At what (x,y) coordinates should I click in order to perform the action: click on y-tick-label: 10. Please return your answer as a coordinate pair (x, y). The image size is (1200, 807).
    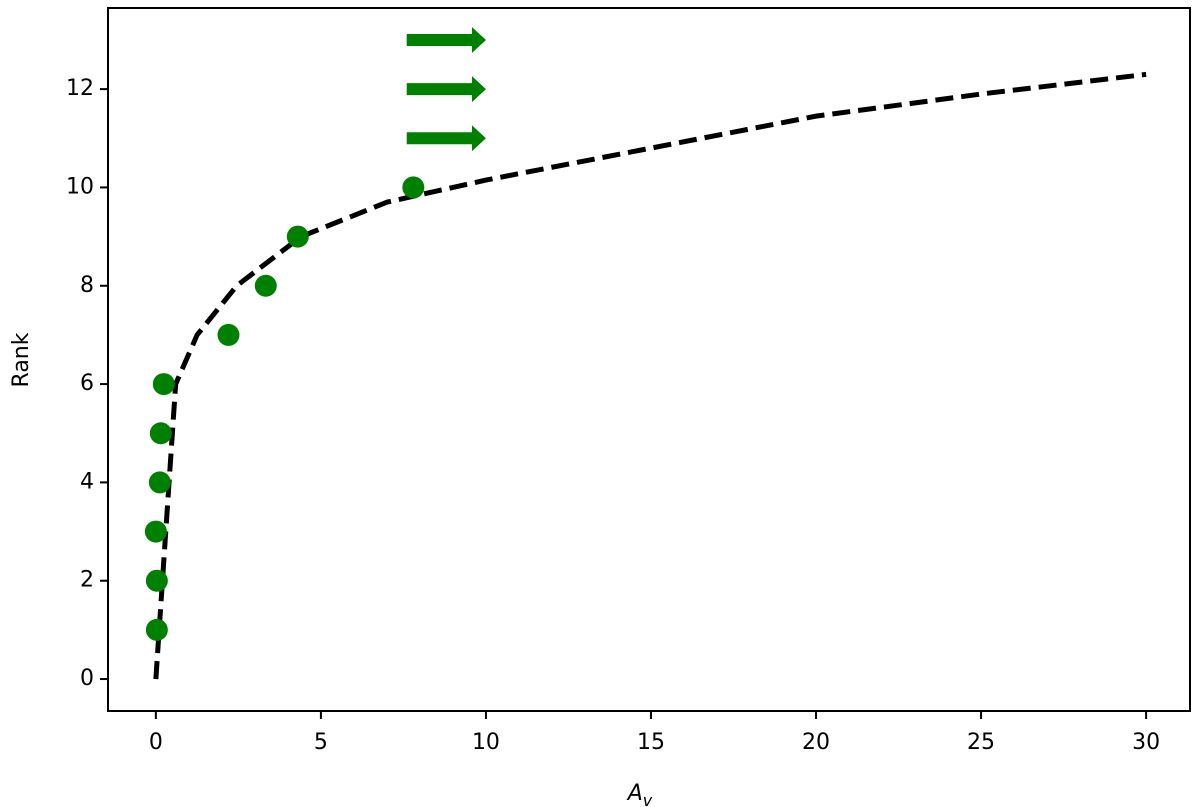
    Looking at the image, I should click on (80, 186).